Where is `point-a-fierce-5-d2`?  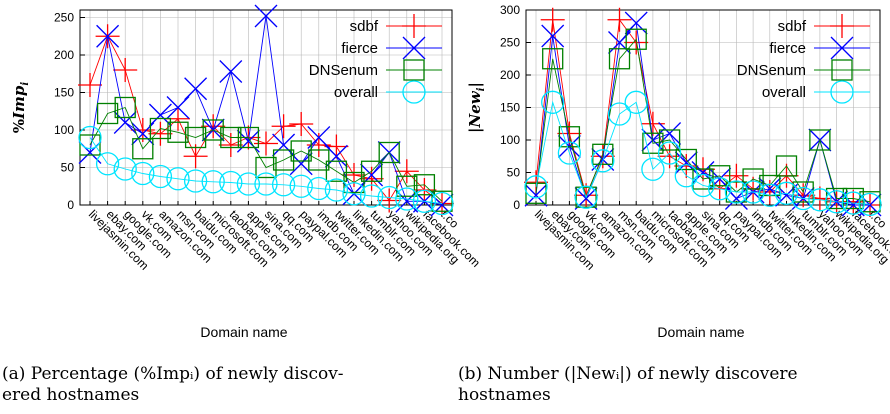 point-a-fierce-5-d2 is located at coordinates (178, 107).